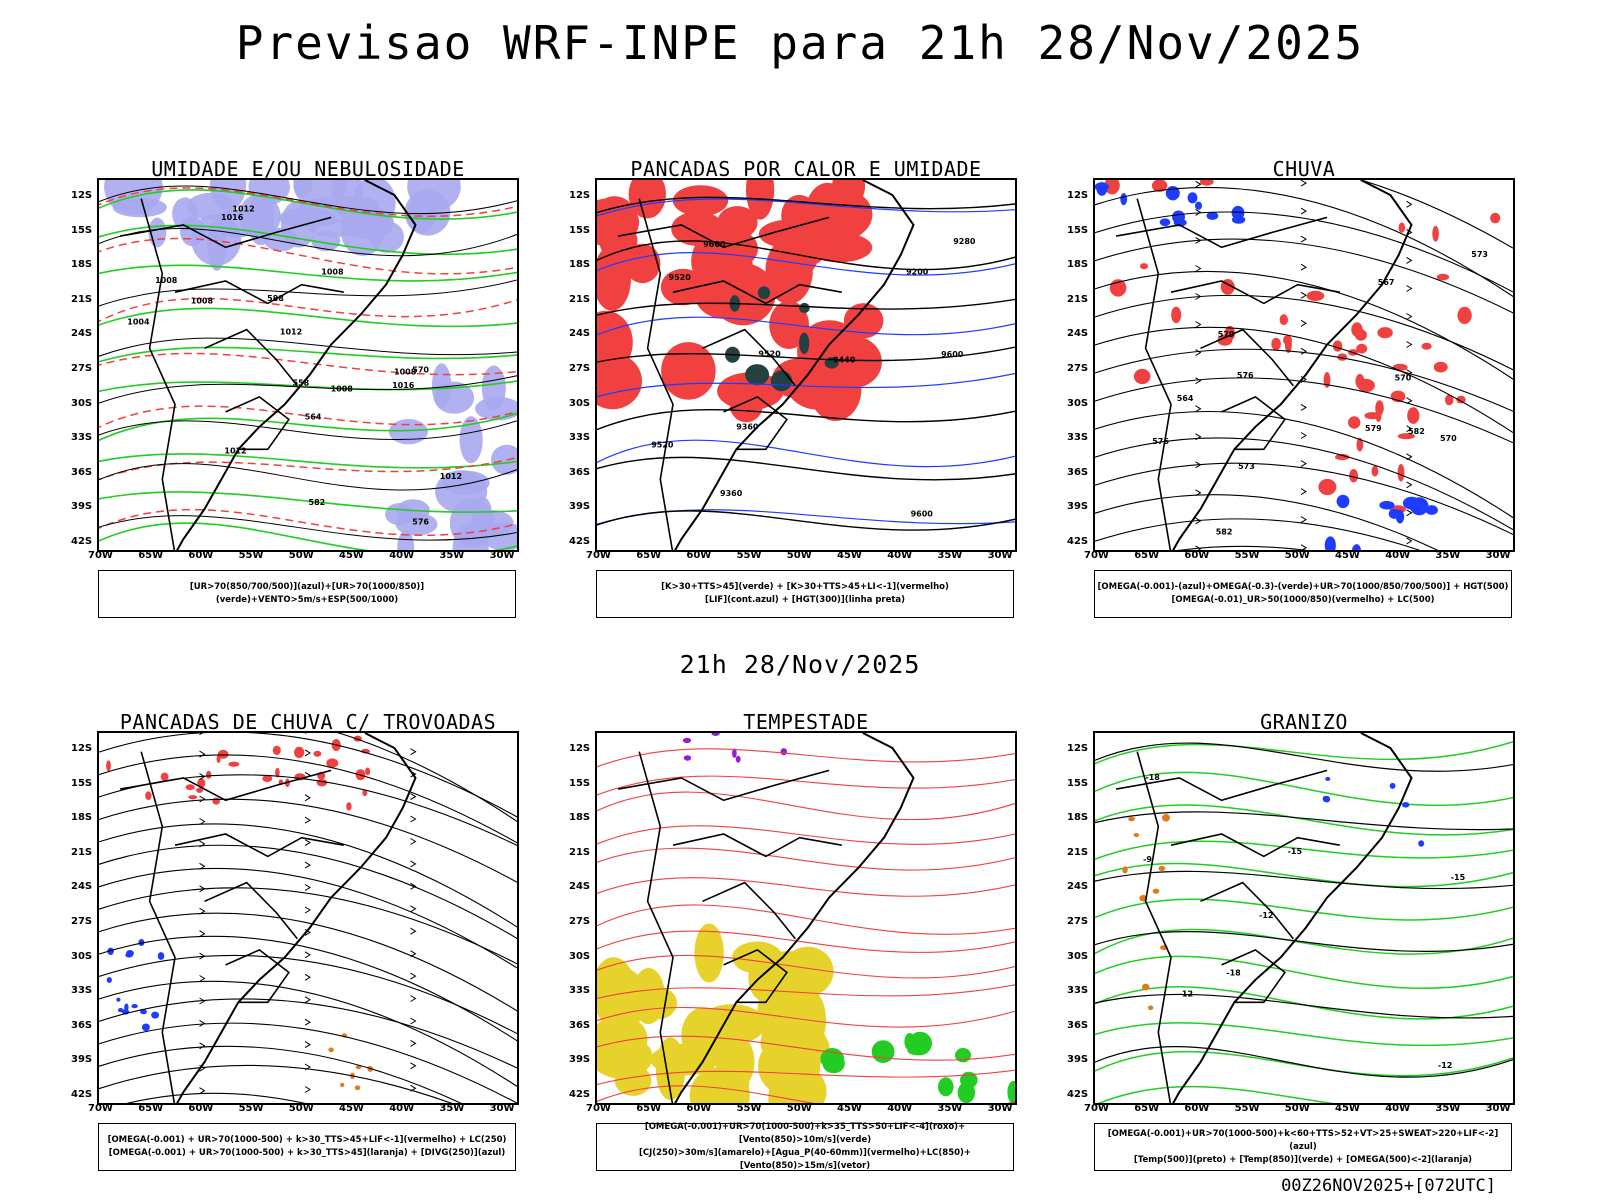 The width and height of the screenshot is (1600, 1200). Describe the element at coordinates (922, 514) in the screenshot. I see `contour-label: 9600` at that location.